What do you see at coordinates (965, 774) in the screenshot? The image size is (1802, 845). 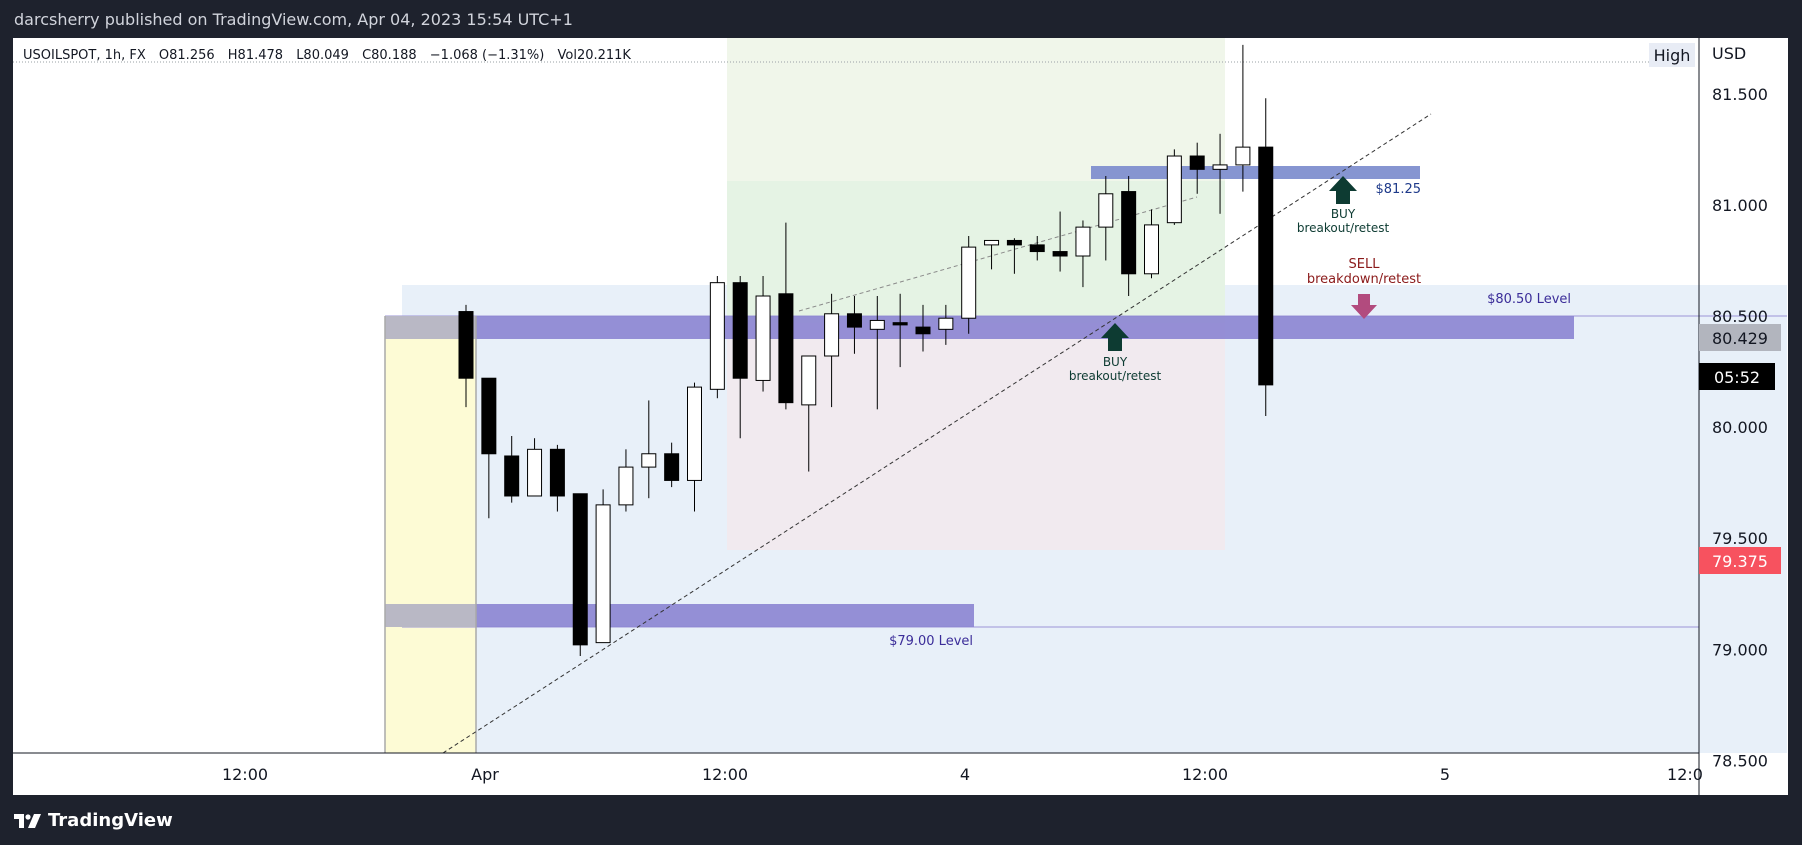 I see `time-tick-label: 4` at bounding box center [965, 774].